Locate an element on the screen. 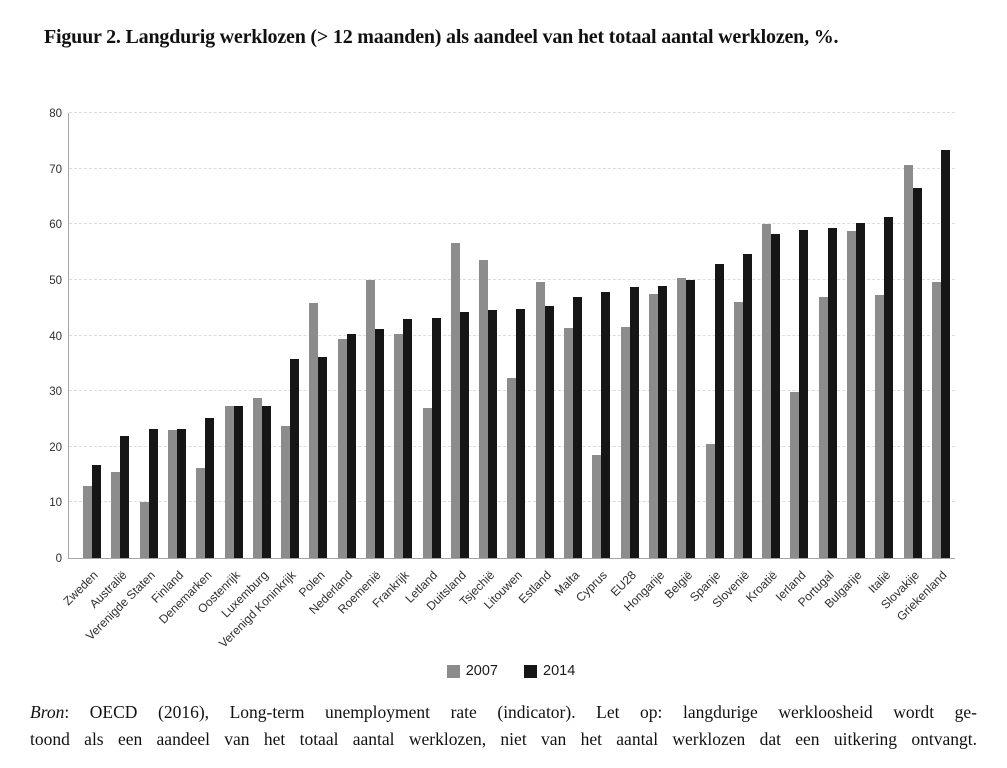  x-axis-label: Cyprus is located at coordinates (592, 586).